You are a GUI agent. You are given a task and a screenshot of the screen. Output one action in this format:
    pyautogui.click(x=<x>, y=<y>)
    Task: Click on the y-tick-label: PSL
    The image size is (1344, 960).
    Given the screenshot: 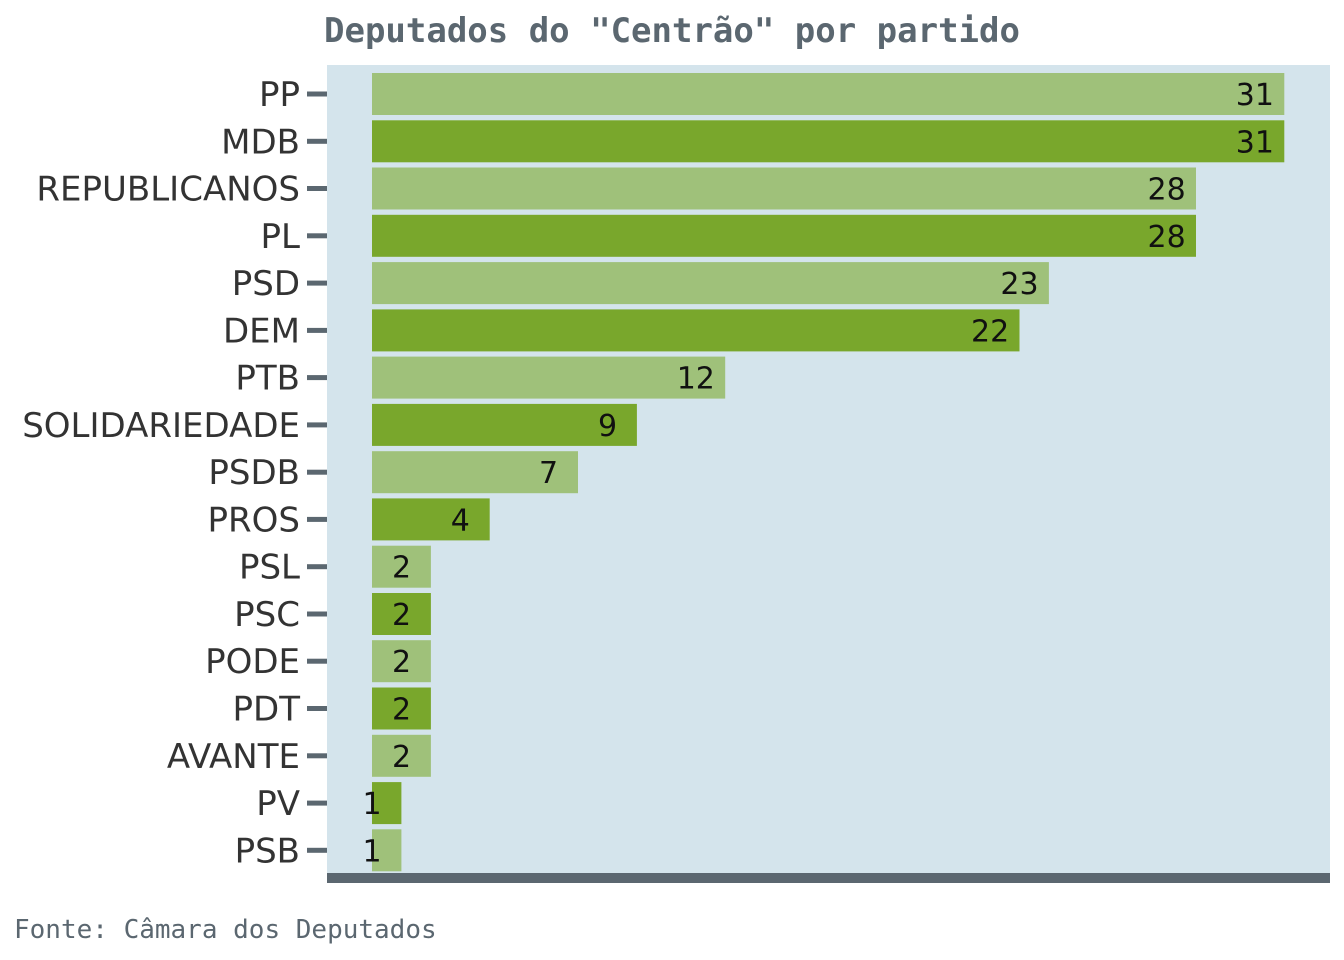 What is the action you would take?
    pyautogui.click(x=269, y=568)
    